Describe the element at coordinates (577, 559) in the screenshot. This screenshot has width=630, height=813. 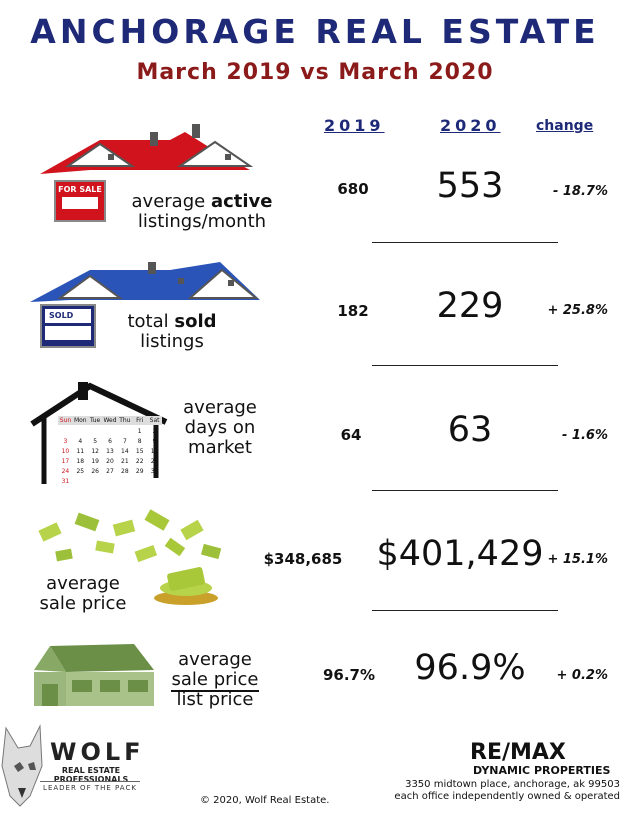
I see `row-price-change: + 15.1%` at that location.